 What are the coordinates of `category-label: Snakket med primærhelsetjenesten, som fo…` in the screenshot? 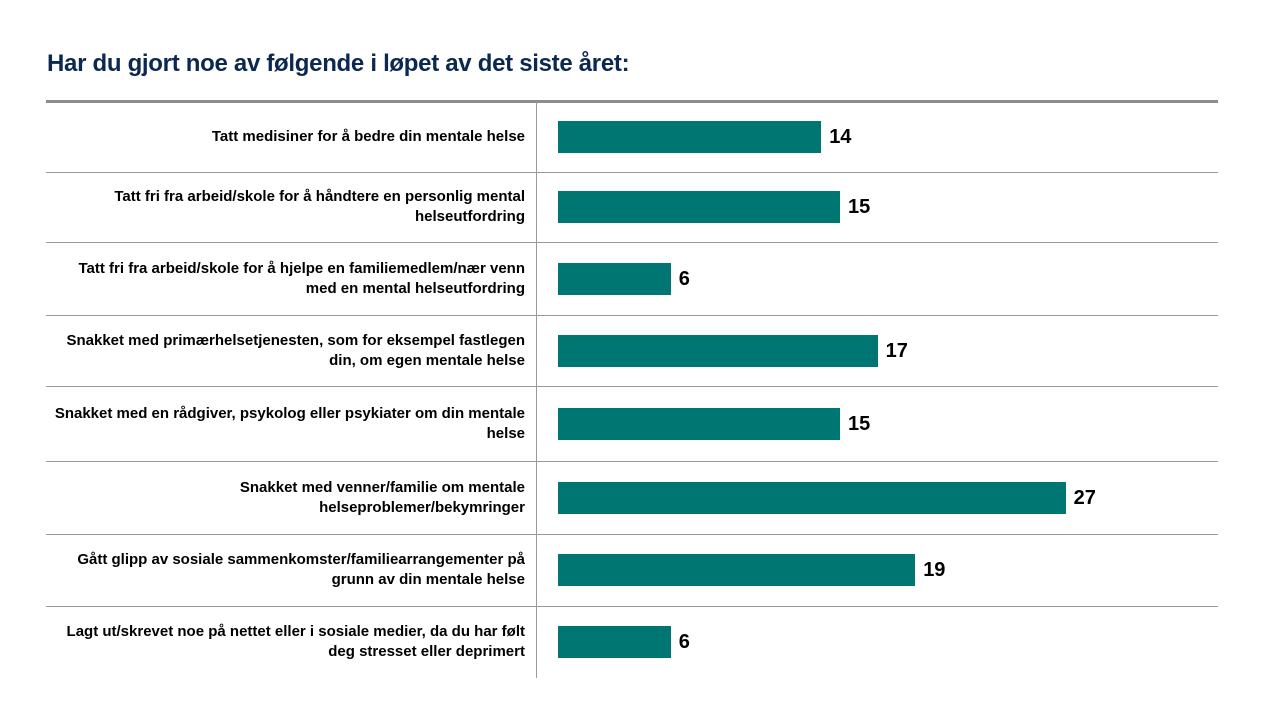 It's located at (295, 350).